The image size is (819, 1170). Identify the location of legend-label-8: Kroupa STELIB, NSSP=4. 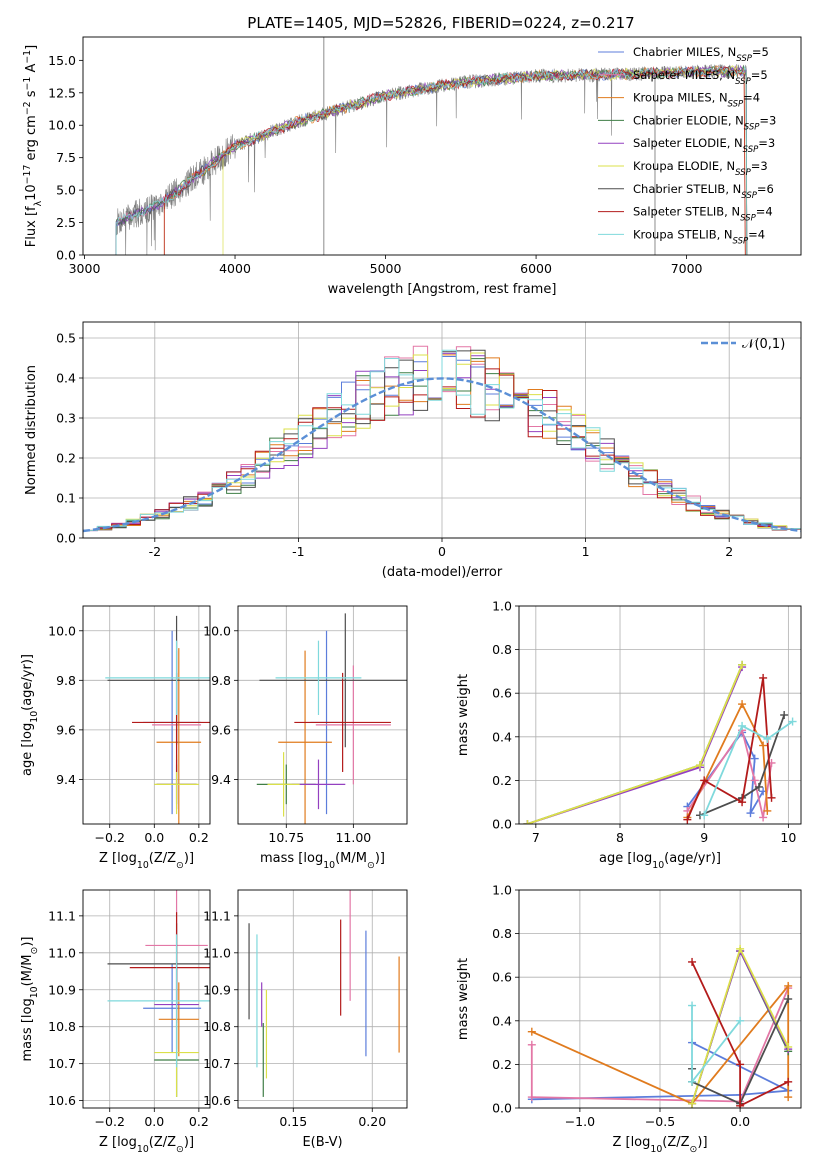
(699, 236).